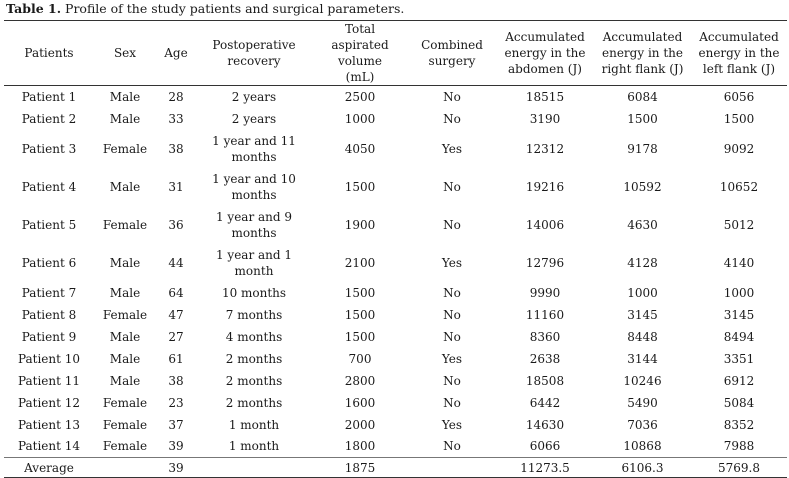  What do you see at coordinates (360, 224) in the screenshot?
I see `table-cell: 1900` at bounding box center [360, 224].